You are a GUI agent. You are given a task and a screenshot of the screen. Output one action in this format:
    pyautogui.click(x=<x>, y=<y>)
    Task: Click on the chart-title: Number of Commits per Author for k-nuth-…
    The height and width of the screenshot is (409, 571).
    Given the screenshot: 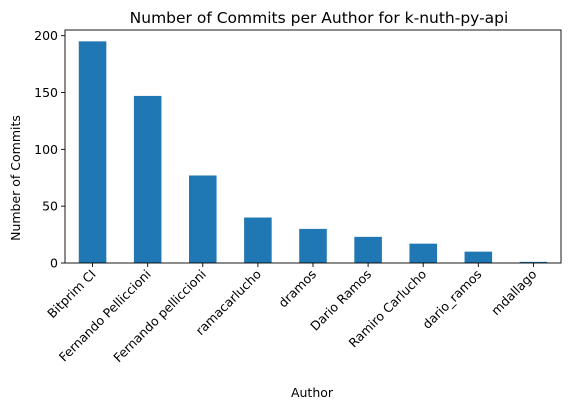 What is the action you would take?
    pyautogui.click(x=319, y=18)
    